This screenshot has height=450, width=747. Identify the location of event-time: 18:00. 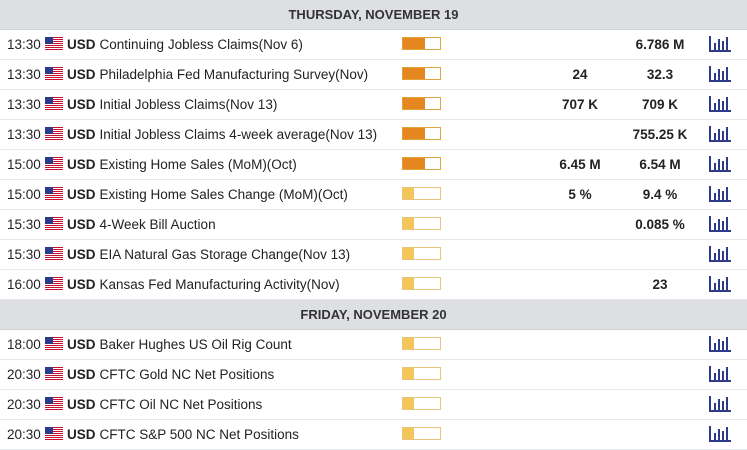
(24, 344).